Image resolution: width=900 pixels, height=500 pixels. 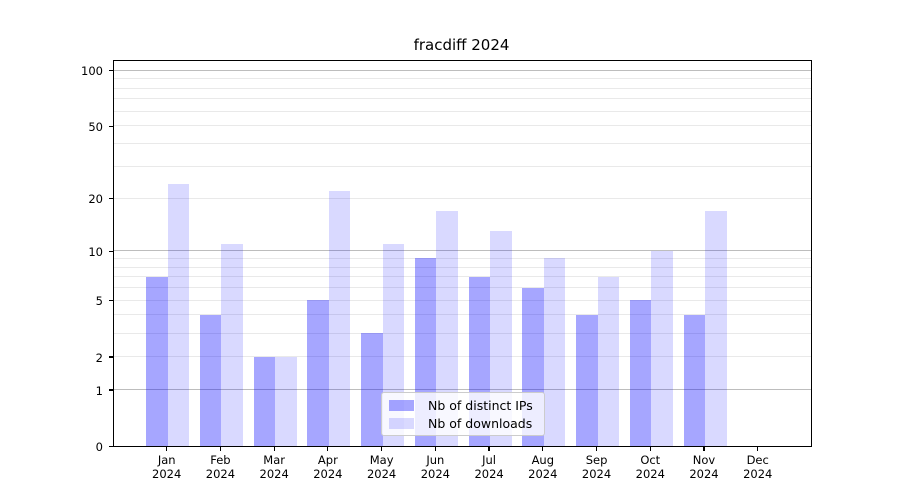 I want to click on legend-swatch-downloads, so click(x=401, y=423).